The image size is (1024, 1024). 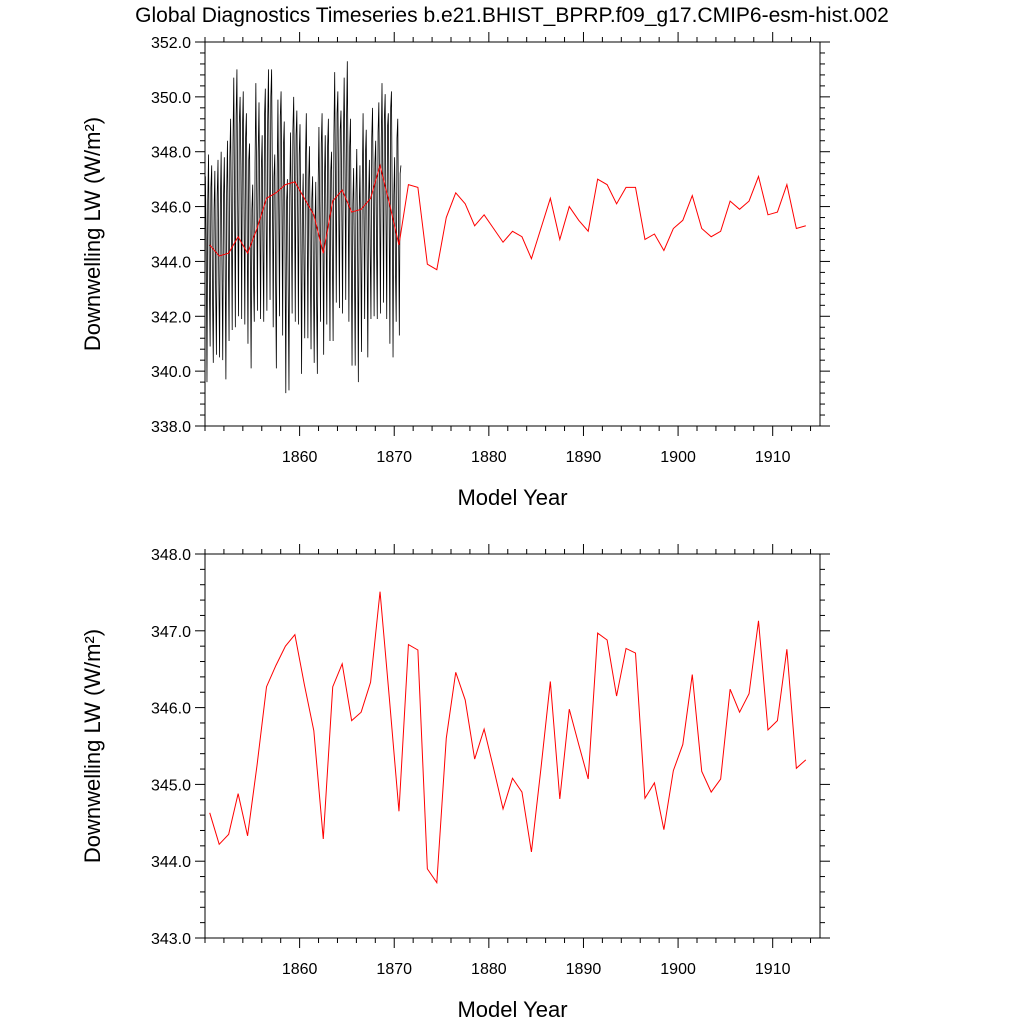 What do you see at coordinates (171, 632) in the screenshot?
I see `y-tick-label: 347.0` at bounding box center [171, 632].